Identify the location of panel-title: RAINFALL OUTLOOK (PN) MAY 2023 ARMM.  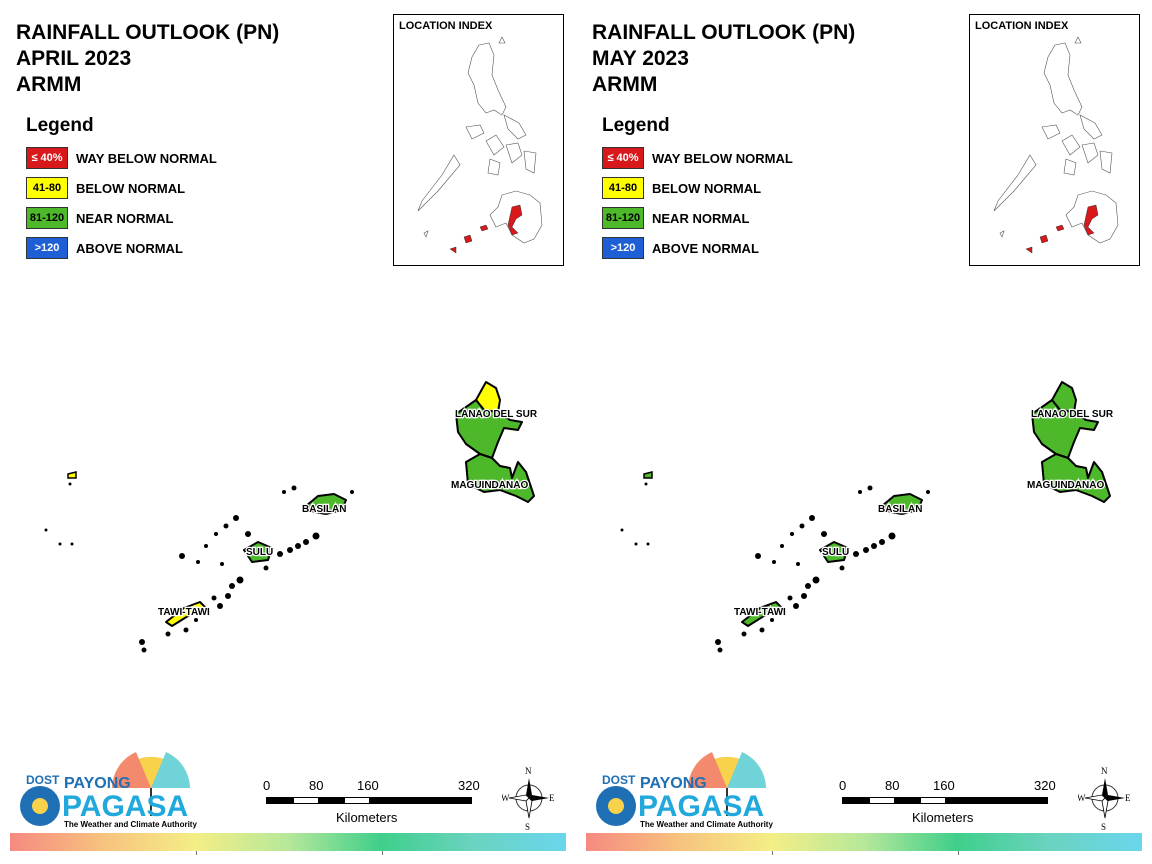
(723, 59).